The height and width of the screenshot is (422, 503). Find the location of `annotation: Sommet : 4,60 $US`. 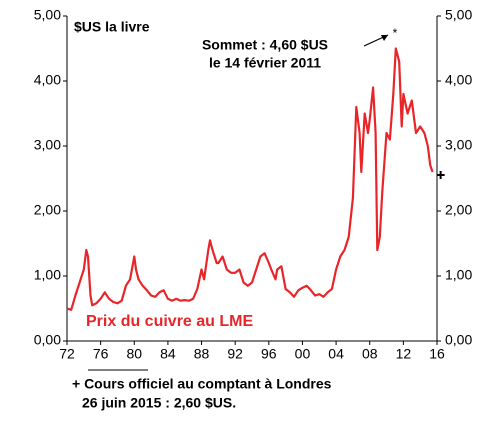

annotation: Sommet : 4,60 $US is located at coordinates (265, 45).